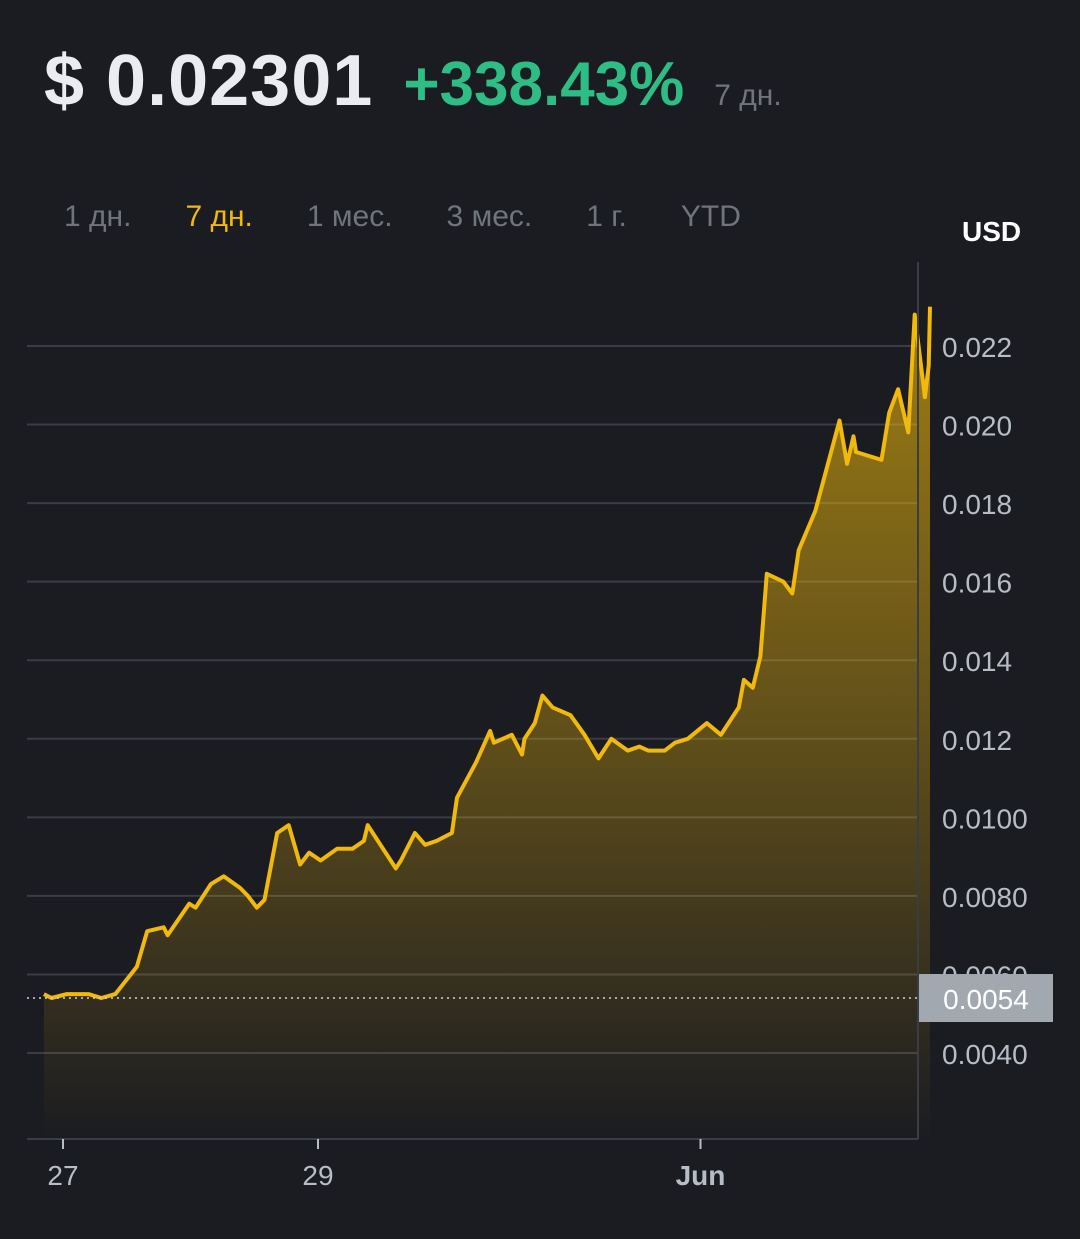  What do you see at coordinates (977, 426) in the screenshot?
I see `y-tick-label: 0.020` at bounding box center [977, 426].